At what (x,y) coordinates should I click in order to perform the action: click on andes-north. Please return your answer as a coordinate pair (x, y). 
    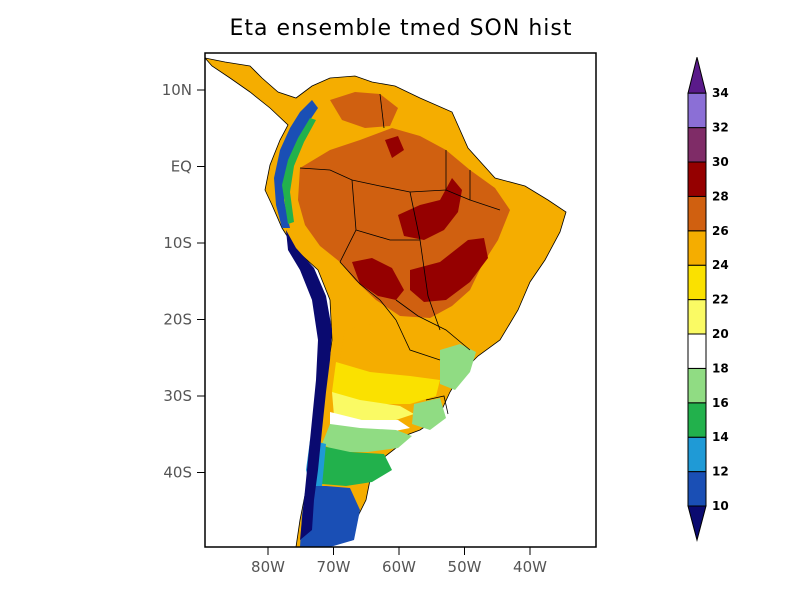
    Looking at the image, I should click on (296, 164).